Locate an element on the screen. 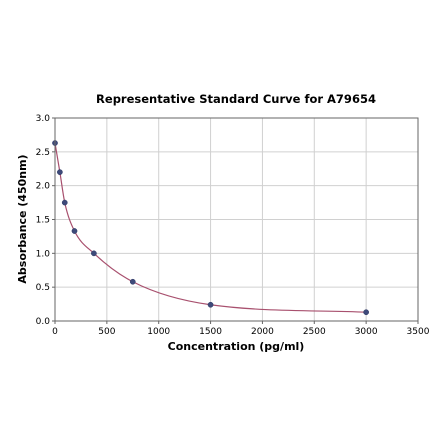 The image size is (440, 441). y-tick-label: 3.0 is located at coordinates (43, 119).